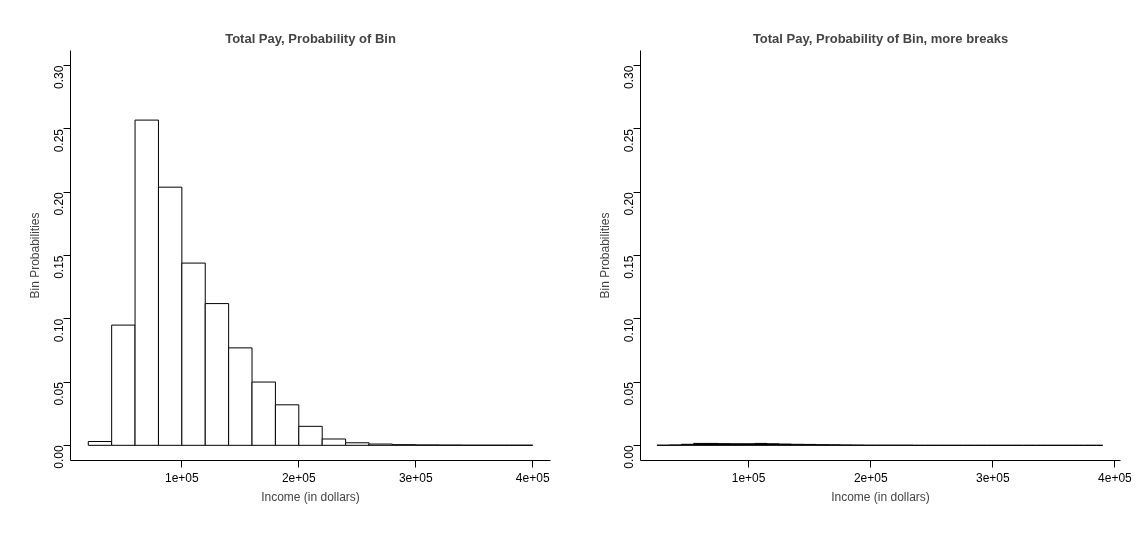 The width and height of the screenshot is (1140, 535). Describe the element at coordinates (880, 38) in the screenshot. I see `chart-title: Total Pay, Probability of Bin, more breaks` at that location.